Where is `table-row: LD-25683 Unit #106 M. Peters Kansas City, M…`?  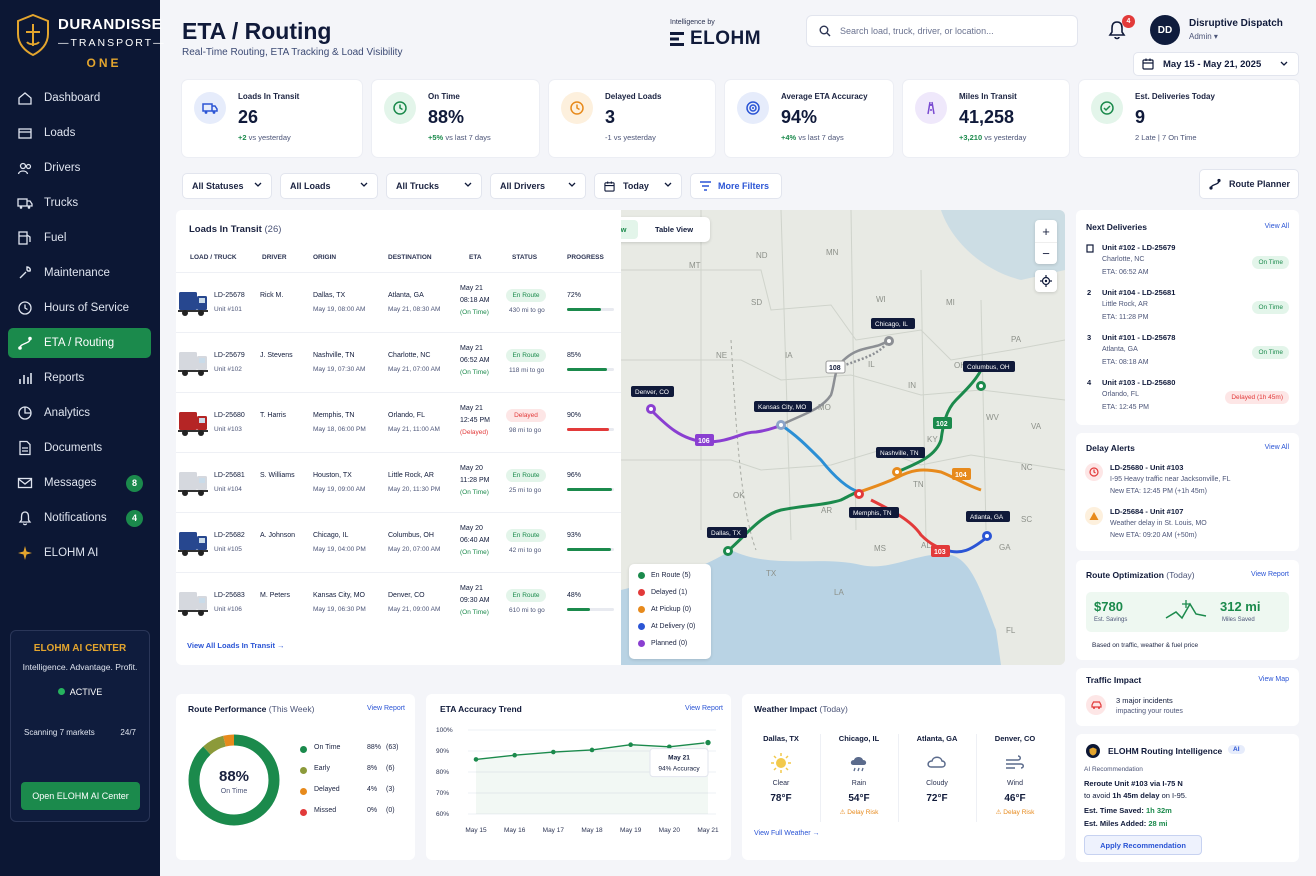
table-row: LD-25683 Unit #106 M. Peters Kansas City, M… is located at coordinates (398, 602).